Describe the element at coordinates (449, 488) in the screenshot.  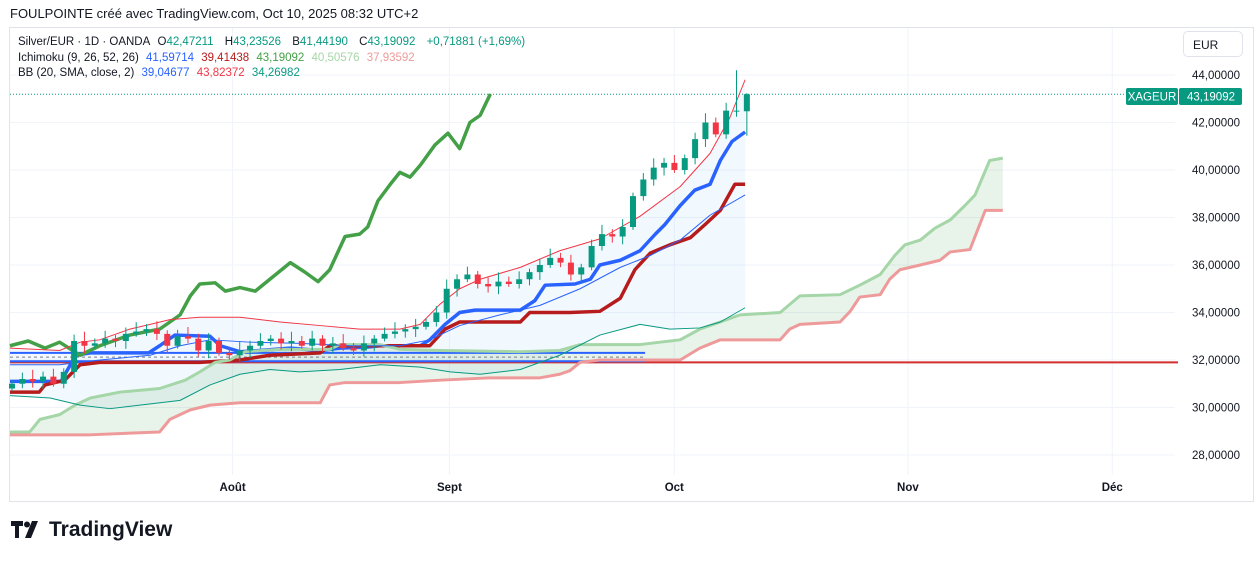
I see `x-tick-label: Sept` at that location.